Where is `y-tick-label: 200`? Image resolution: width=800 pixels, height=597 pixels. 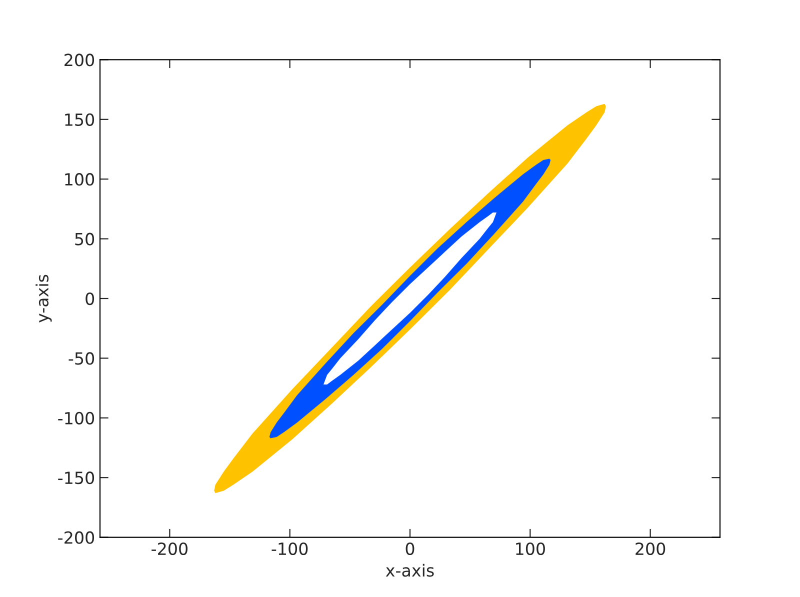
y-tick-label: 200 is located at coordinates (79, 60).